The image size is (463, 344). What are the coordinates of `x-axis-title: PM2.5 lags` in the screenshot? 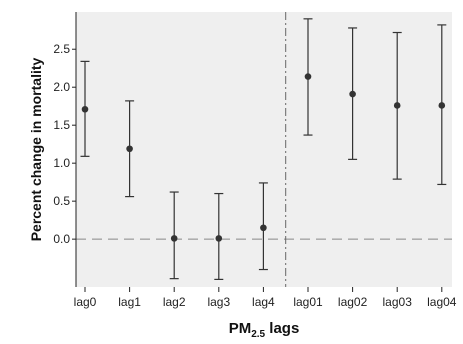 It's located at (264, 330).